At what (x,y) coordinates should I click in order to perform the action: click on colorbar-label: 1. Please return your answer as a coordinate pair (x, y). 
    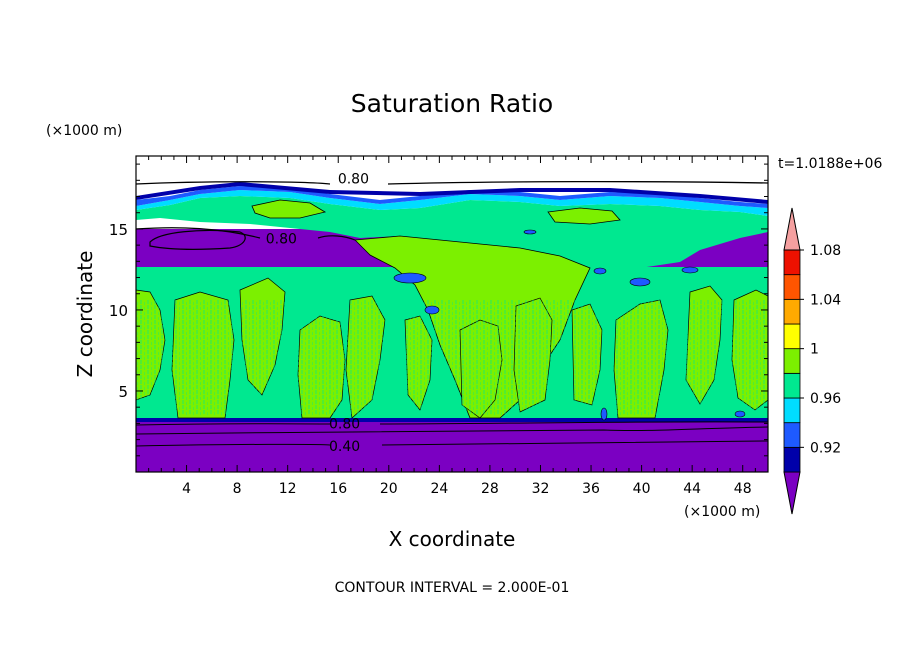
    Looking at the image, I should click on (814, 350).